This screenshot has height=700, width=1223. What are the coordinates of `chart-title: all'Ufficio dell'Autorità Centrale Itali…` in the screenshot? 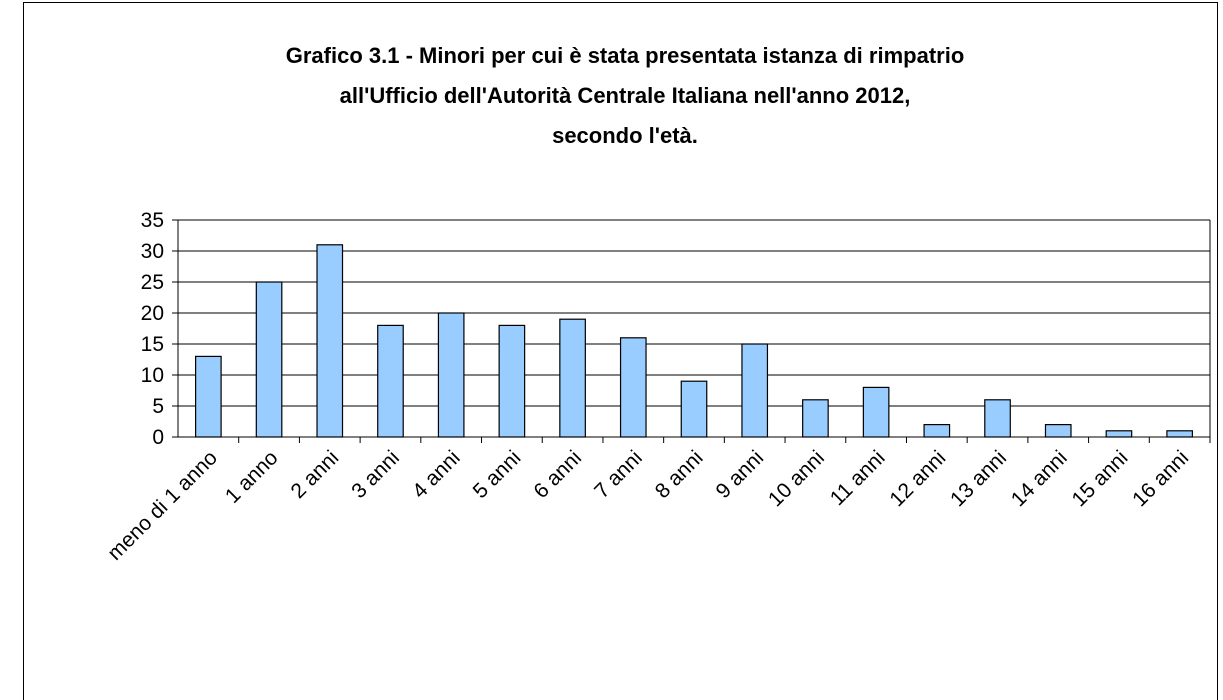 It's located at (625, 95).